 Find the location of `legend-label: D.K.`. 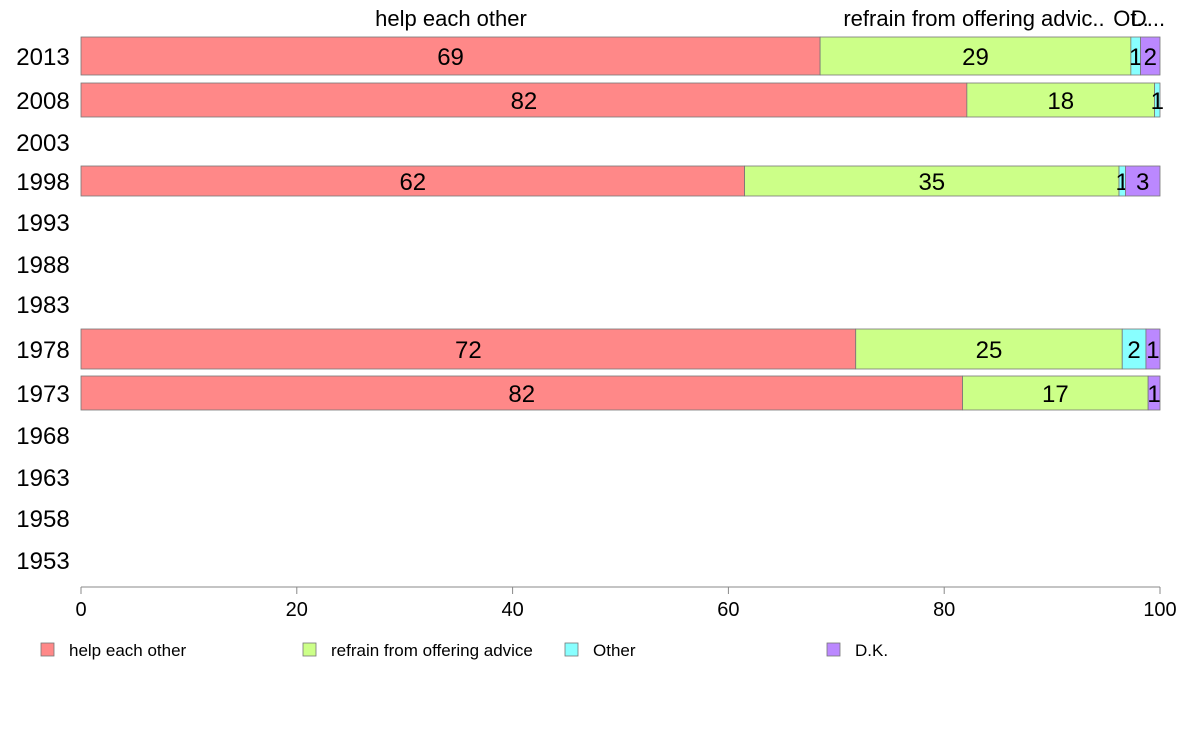

legend-label: D.K. is located at coordinates (871, 650).